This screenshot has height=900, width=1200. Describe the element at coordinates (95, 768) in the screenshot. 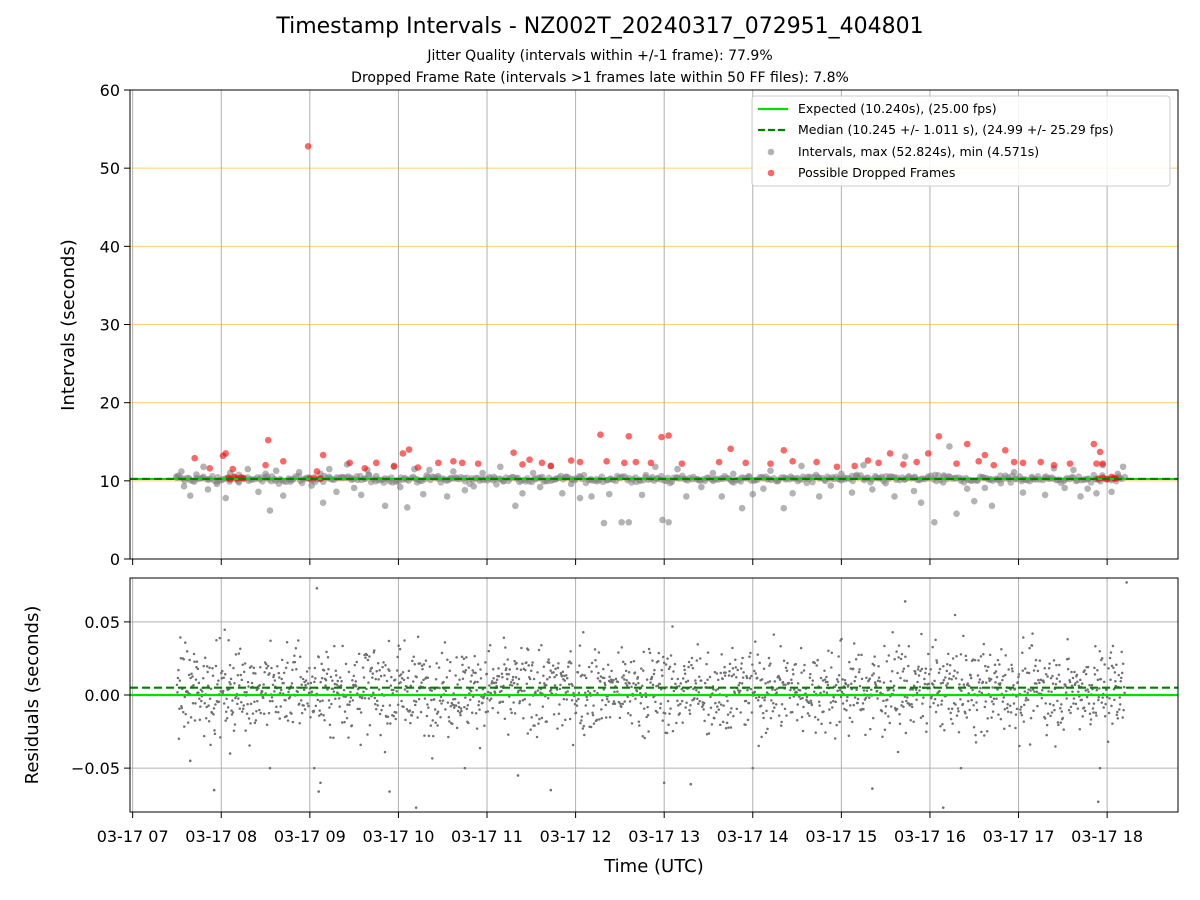

I see `bottom-y-tick-label: −0.05` at that location.